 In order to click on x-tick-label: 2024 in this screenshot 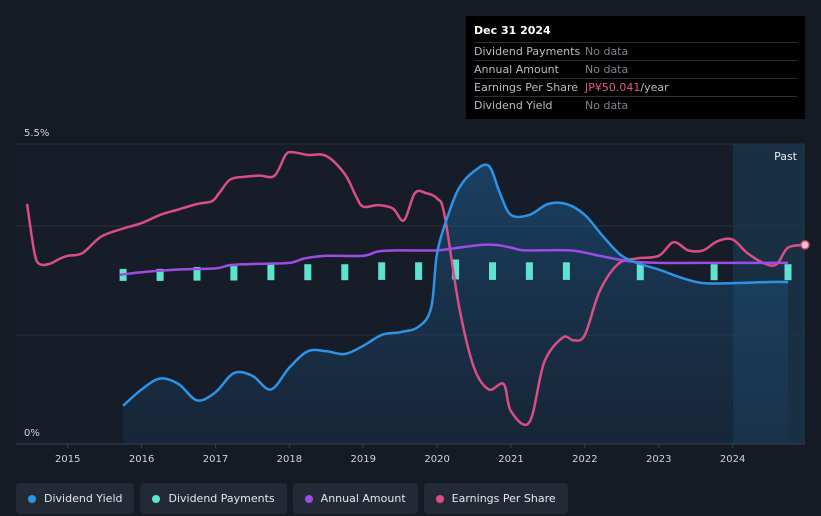, I will do `click(732, 459)`.